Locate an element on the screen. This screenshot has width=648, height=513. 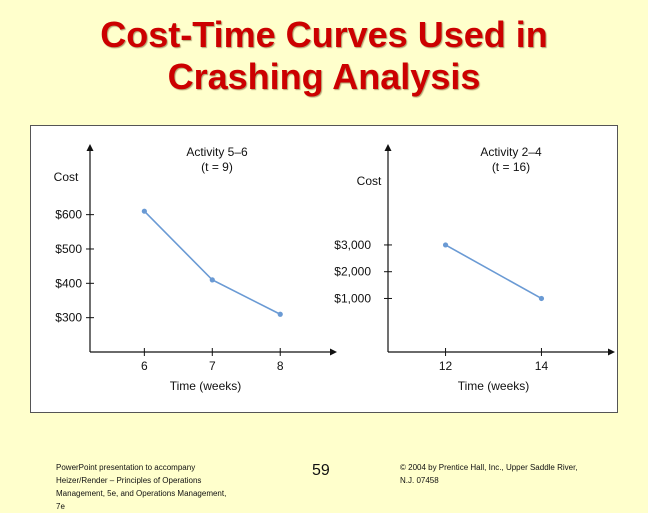
x-tick-label: 6 is located at coordinates (144, 366).